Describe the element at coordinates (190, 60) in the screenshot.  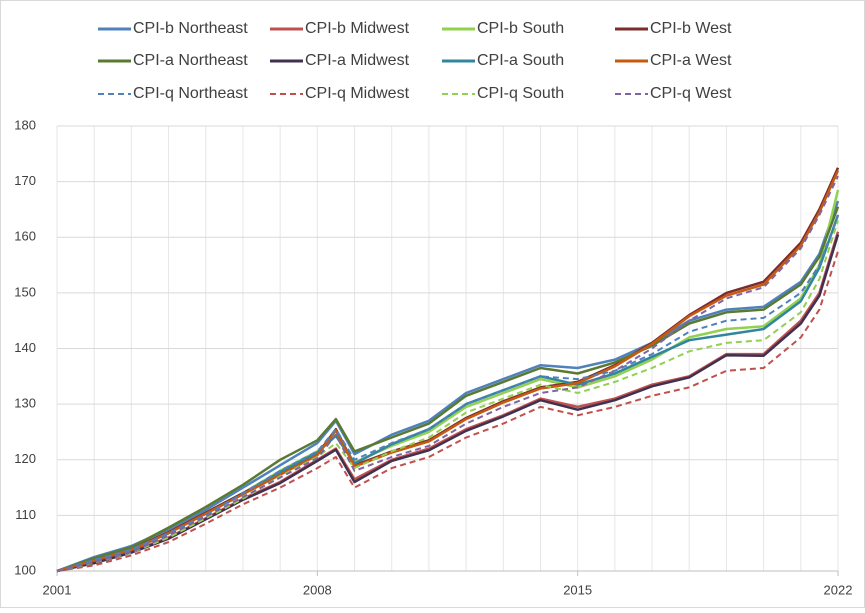
I see `legend-label: CPI-a Northeast` at that location.